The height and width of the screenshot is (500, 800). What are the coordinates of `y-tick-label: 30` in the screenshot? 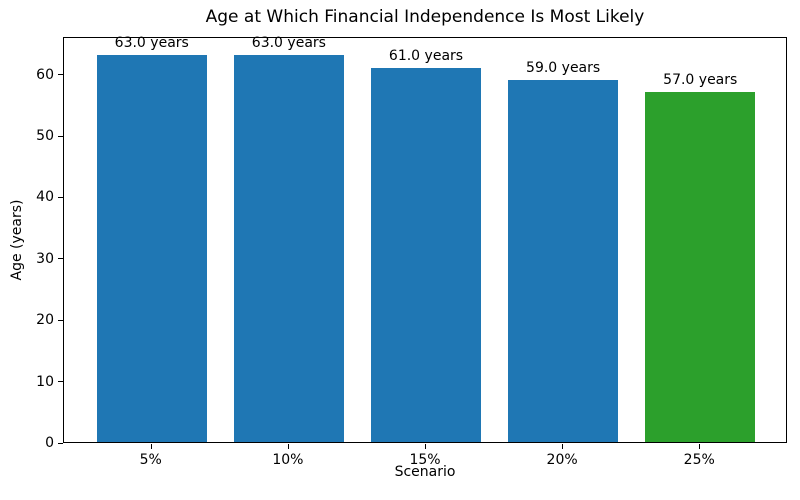 It's located at (45, 258).